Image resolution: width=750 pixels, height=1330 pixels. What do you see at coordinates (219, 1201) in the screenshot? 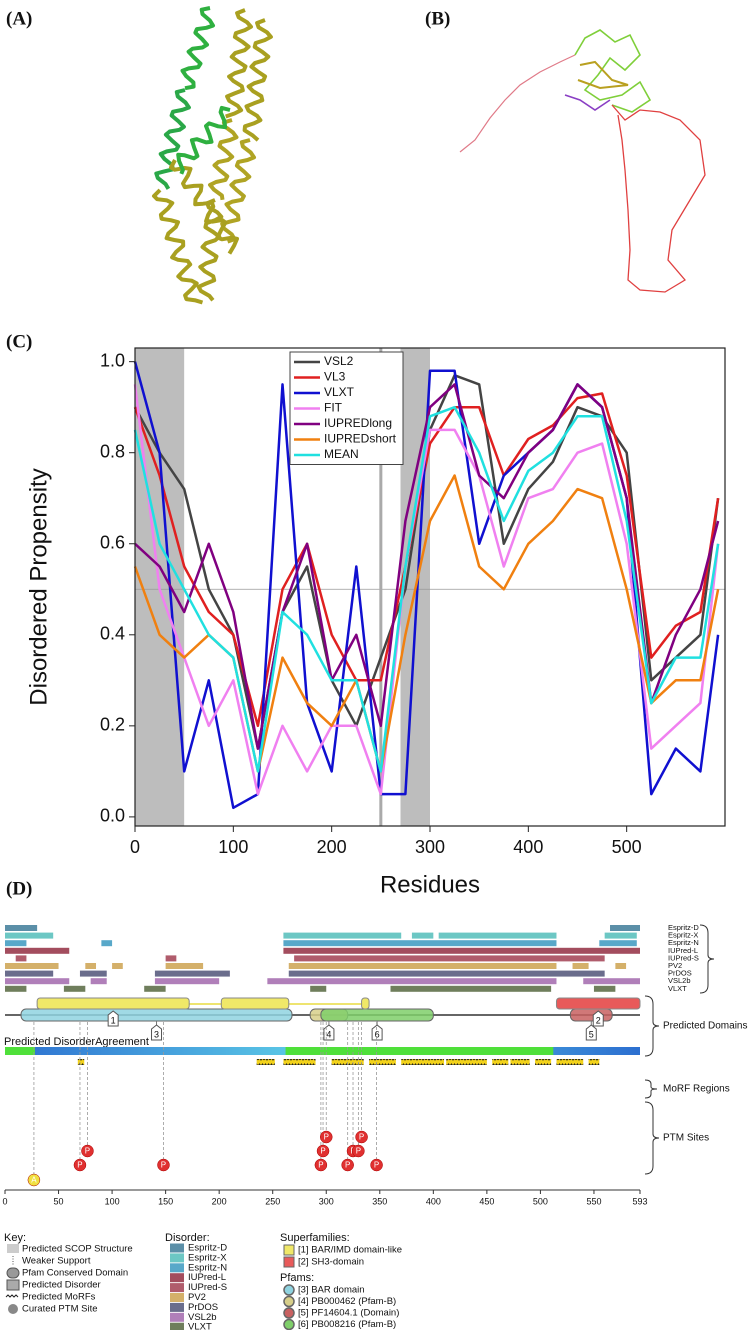
I see `x-tick-label: 200` at bounding box center [219, 1201].